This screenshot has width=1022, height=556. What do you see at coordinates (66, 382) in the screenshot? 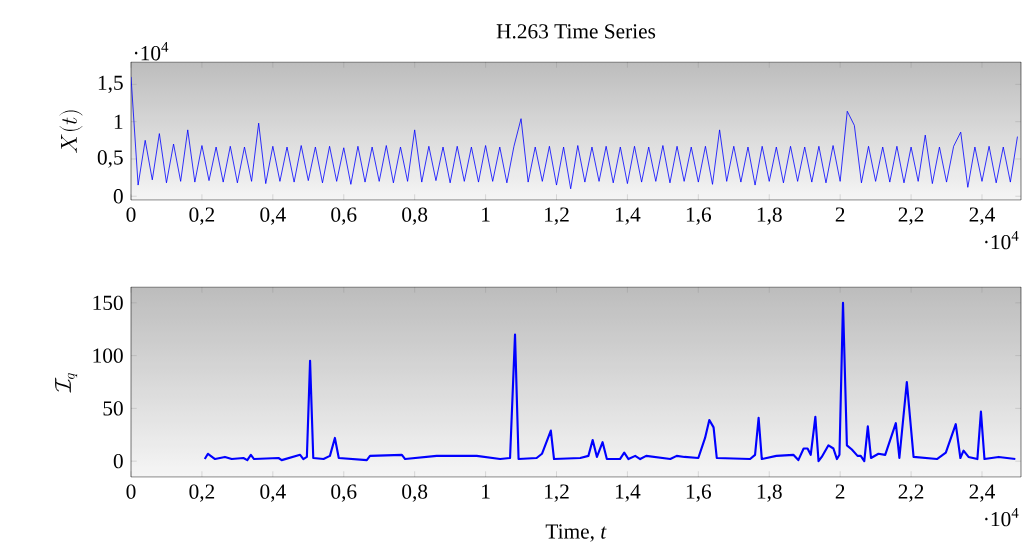
I see `y-axis-title: $\mathcal{I}_q$` at bounding box center [66, 382].